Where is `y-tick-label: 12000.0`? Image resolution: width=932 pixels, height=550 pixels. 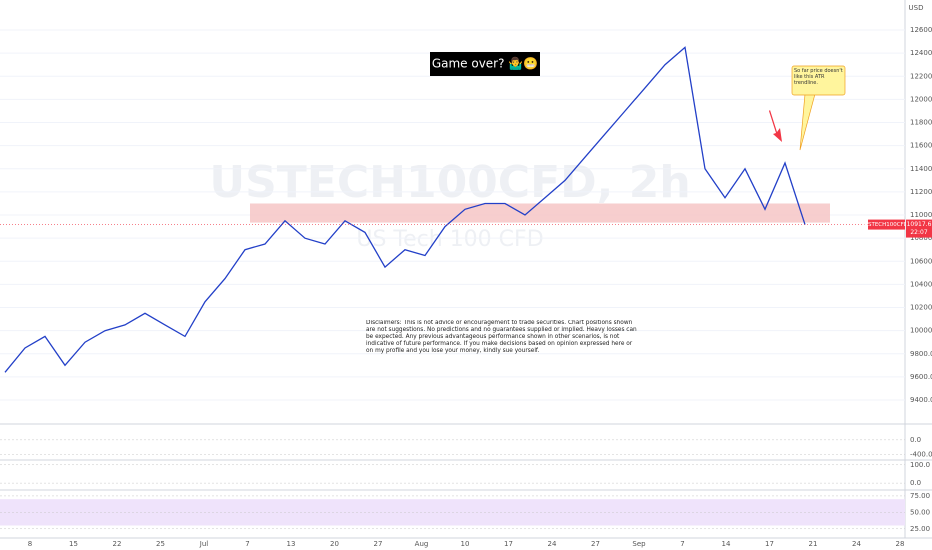 y-tick-label: 12000.0 is located at coordinates (921, 99).